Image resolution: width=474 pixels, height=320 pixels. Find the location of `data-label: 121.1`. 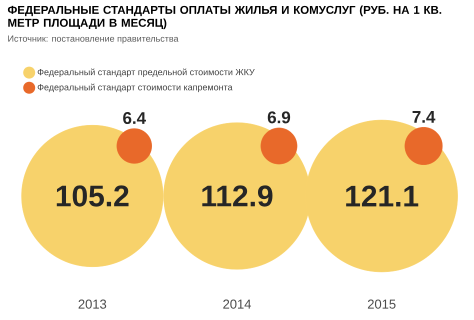

data-label: 121.1 is located at coordinates (382, 196).